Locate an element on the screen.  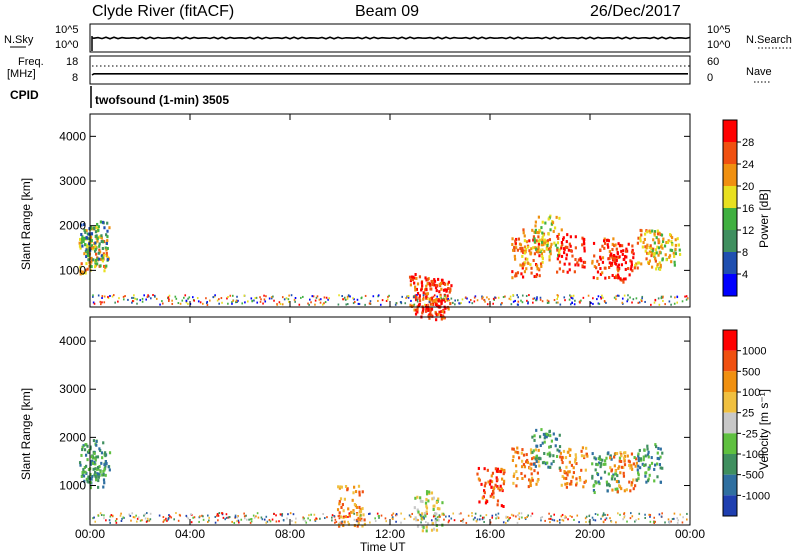
colorbar-tick-label: 8 is located at coordinates (745, 253).